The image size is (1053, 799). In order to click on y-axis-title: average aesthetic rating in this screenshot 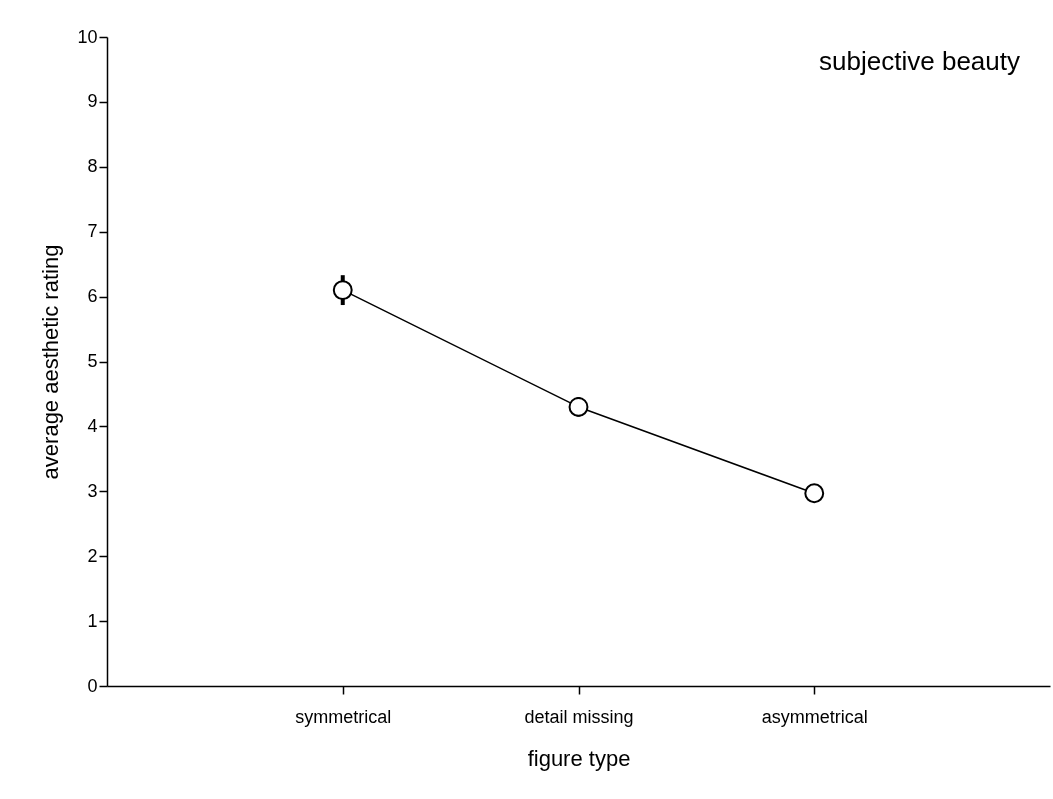, I will do `click(51, 362)`.